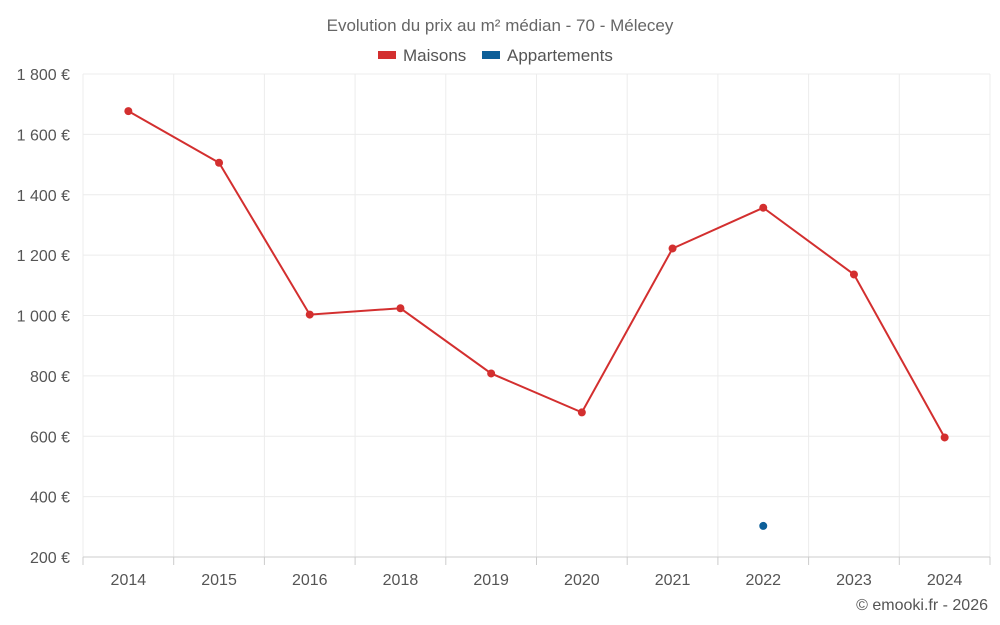  What do you see at coordinates (854, 580) in the screenshot?
I see `x-tick-label: 2023` at bounding box center [854, 580].